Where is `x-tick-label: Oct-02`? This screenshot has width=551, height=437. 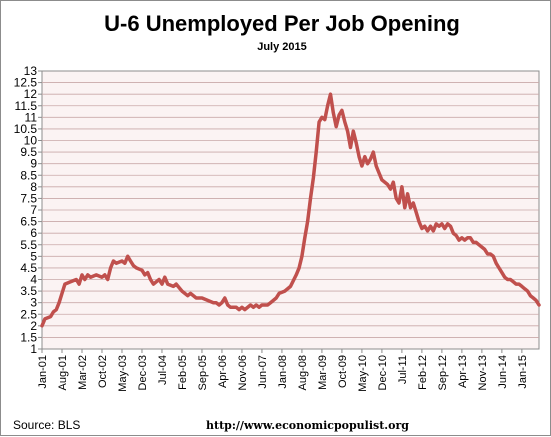
x-tick-label: Oct-02 is located at coordinates (103, 371).